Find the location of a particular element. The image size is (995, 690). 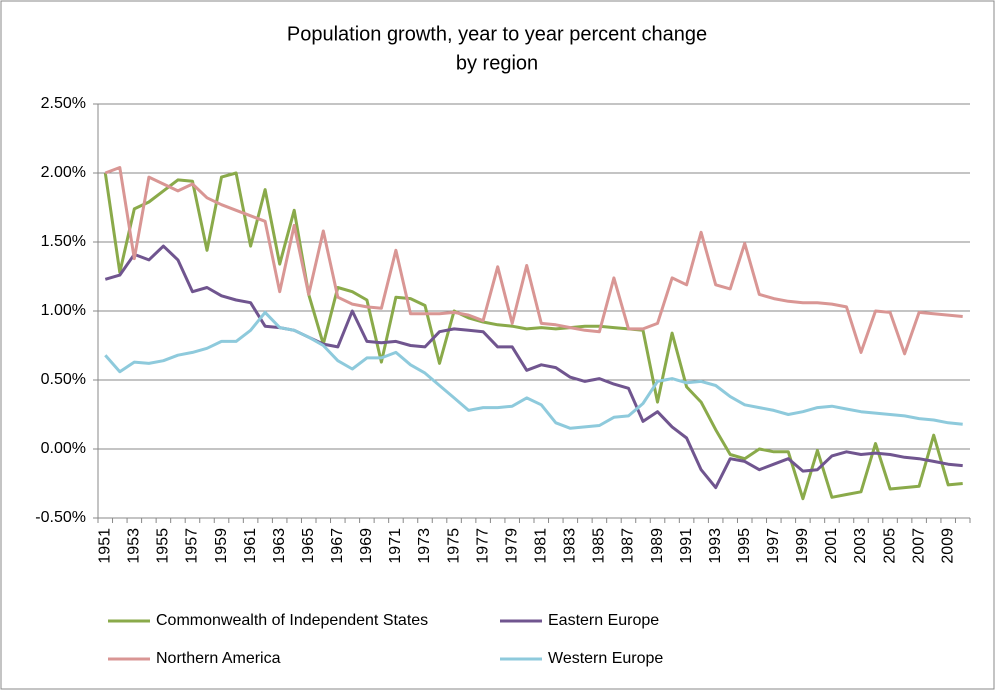

x-tick-label: 1951 is located at coordinates (104, 546).